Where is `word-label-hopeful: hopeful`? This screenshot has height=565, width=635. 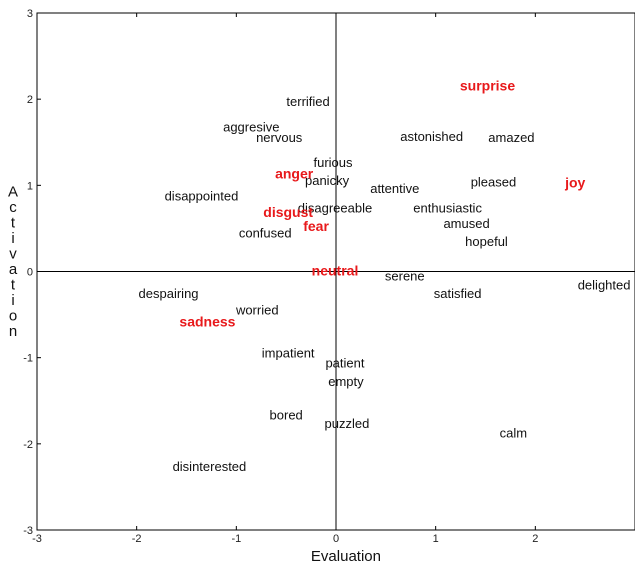 word-label-hopeful: hopeful is located at coordinates (486, 241).